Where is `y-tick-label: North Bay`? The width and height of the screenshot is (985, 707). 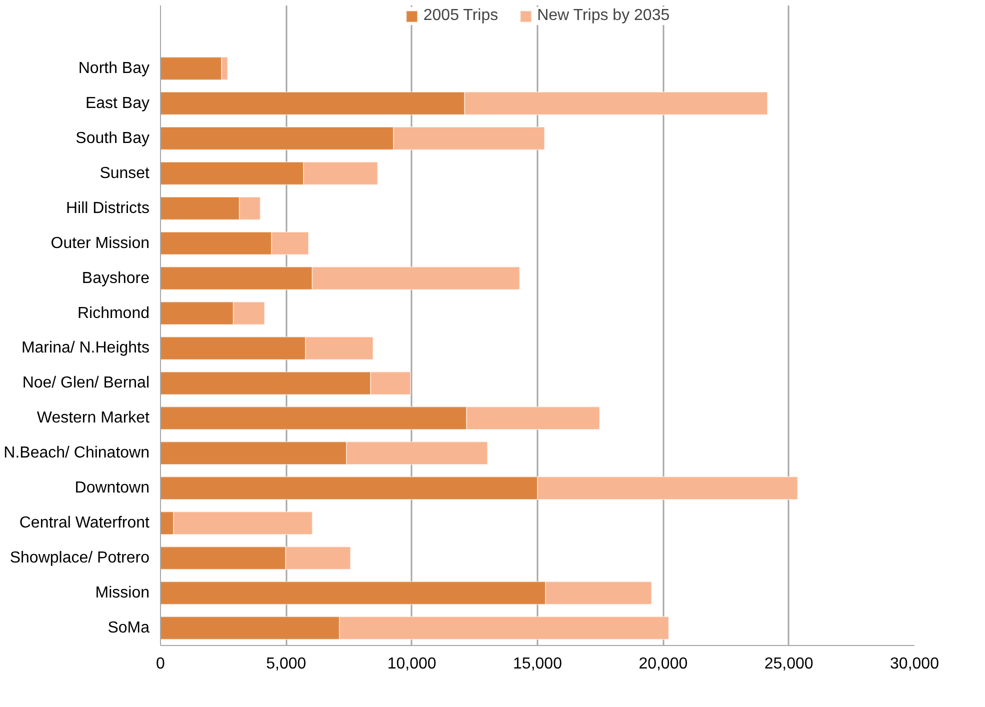
y-tick-label: North Bay is located at coordinates (114, 68).